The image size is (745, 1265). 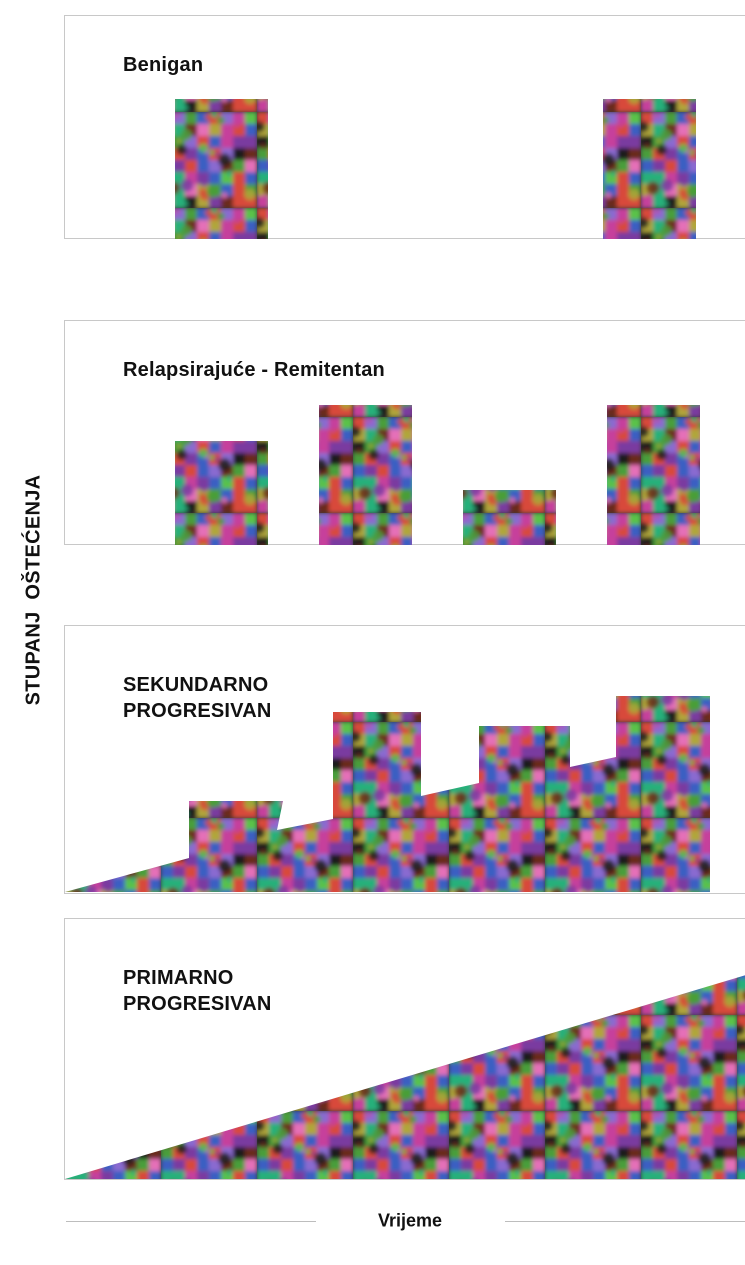 I want to click on primary-progressive-chart, so click(x=405, y=1077).